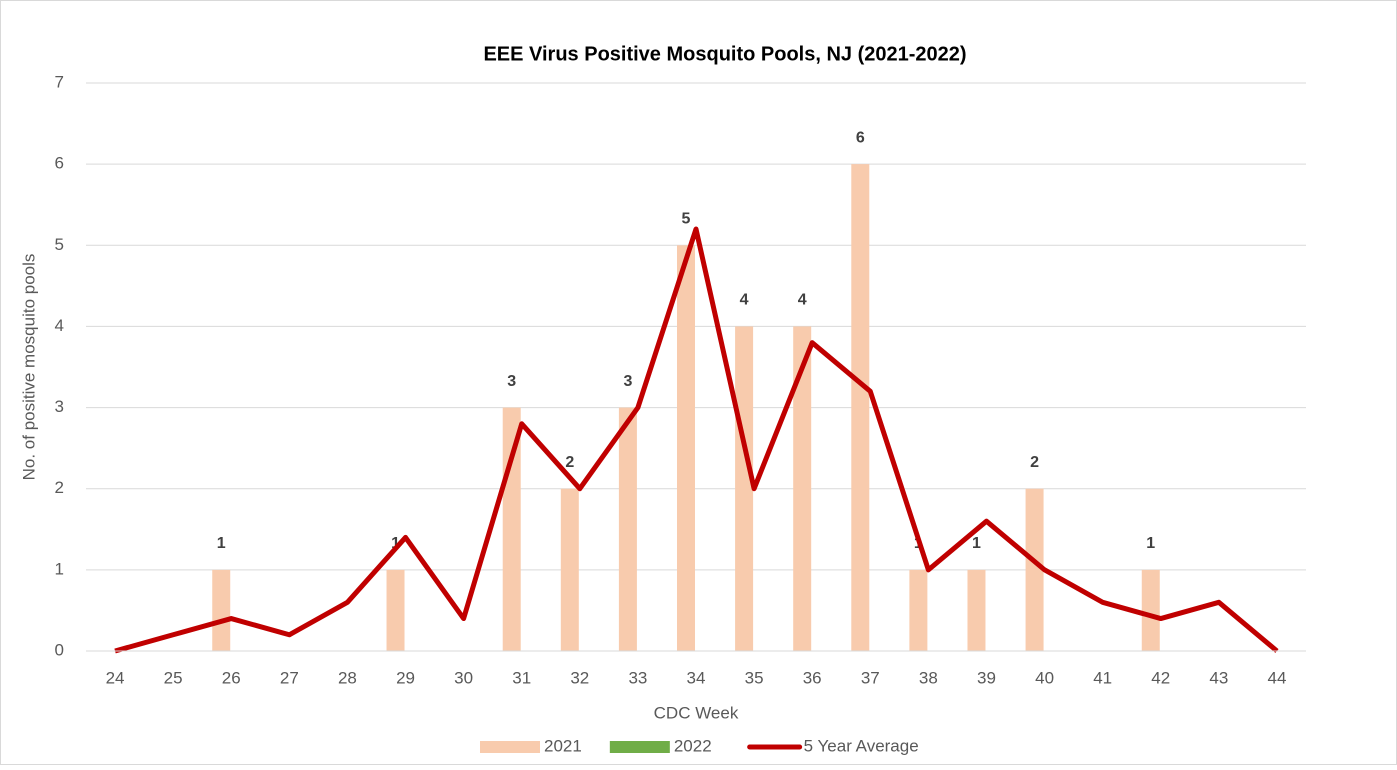 This screenshot has width=1397, height=770. Describe the element at coordinates (1160, 677) in the screenshot. I see `x-tick-label: 42` at that location.